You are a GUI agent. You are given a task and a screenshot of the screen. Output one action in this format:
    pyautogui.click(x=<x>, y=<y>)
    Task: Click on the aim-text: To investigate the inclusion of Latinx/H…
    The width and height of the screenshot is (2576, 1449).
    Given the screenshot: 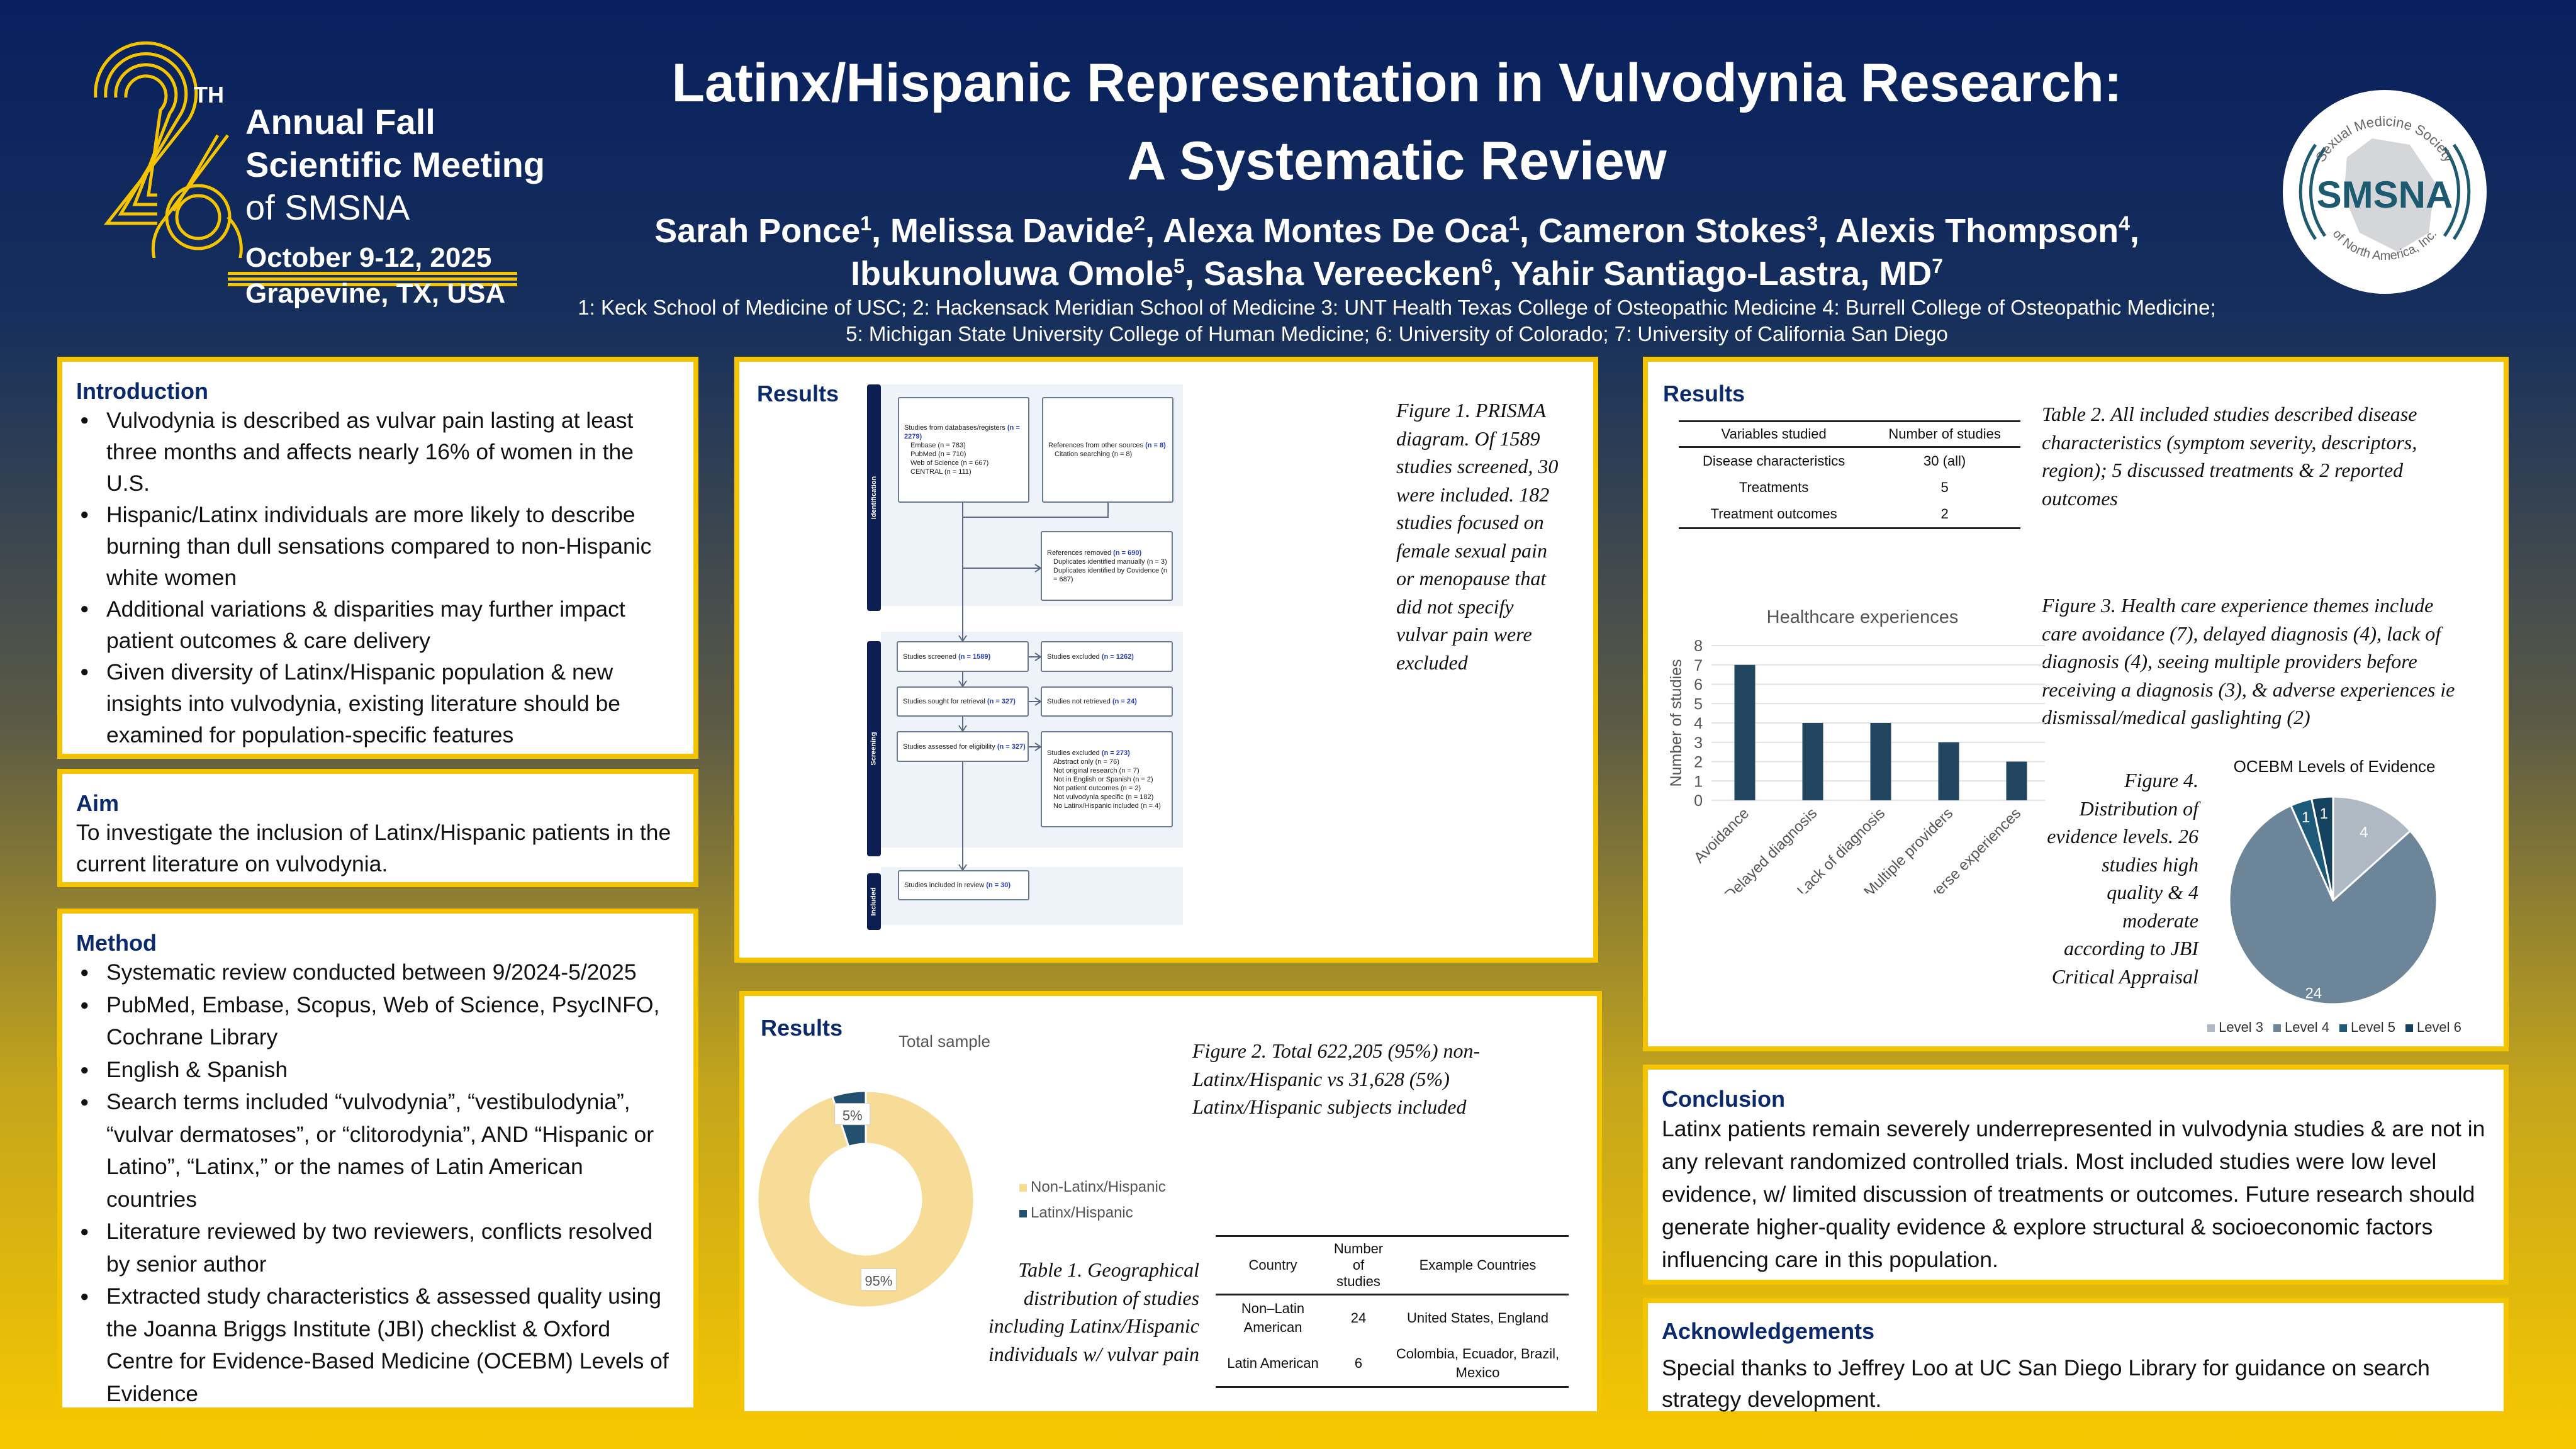 What is the action you would take?
    pyautogui.click(x=373, y=848)
    